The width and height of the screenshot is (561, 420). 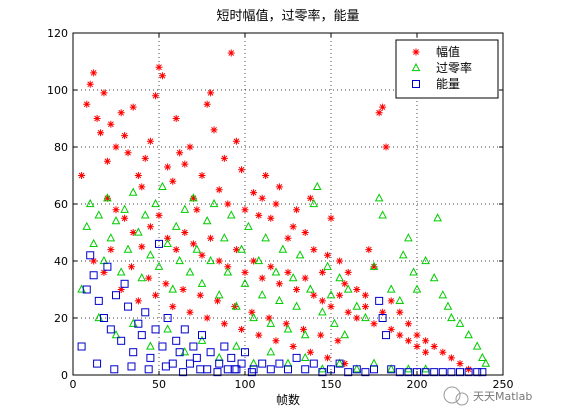 What do you see at coordinates (416, 67) in the screenshot?
I see `legend-marker` at bounding box center [416, 67].